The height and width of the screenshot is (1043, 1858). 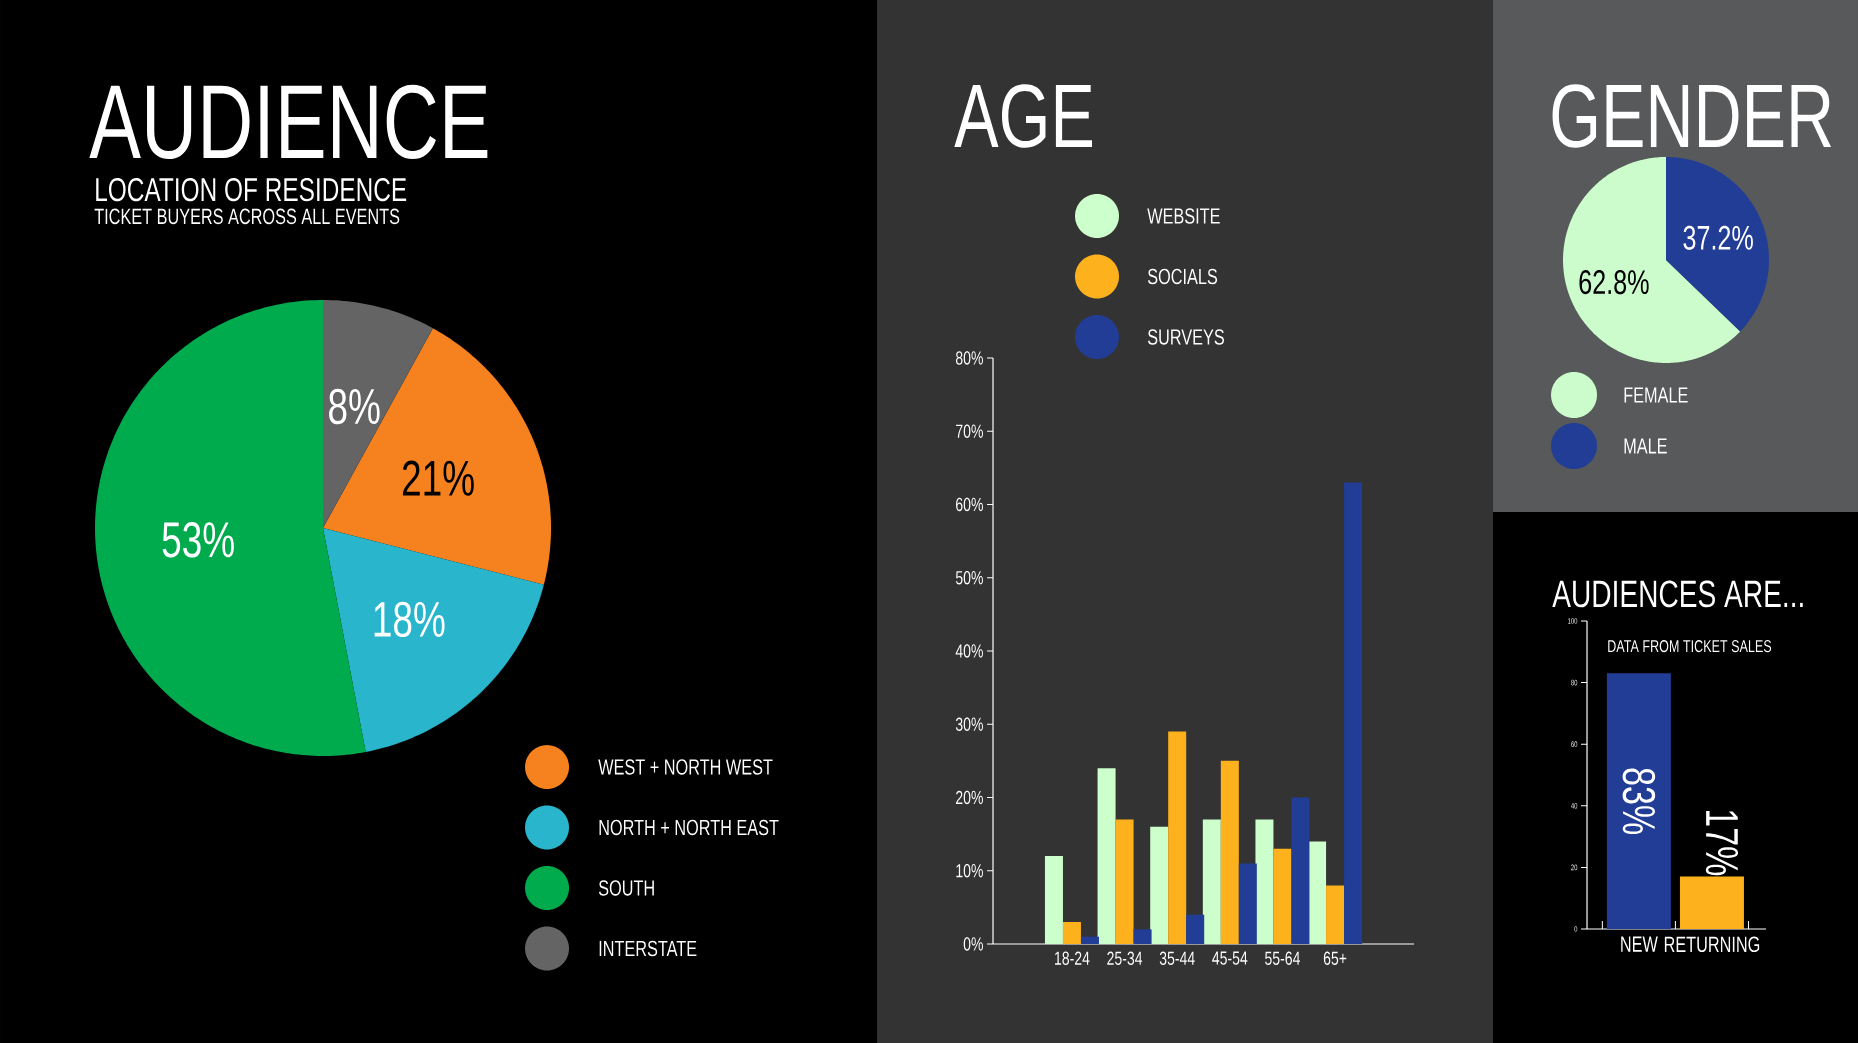 I want to click on y-tick-label: 80, so click(x=1574, y=682).